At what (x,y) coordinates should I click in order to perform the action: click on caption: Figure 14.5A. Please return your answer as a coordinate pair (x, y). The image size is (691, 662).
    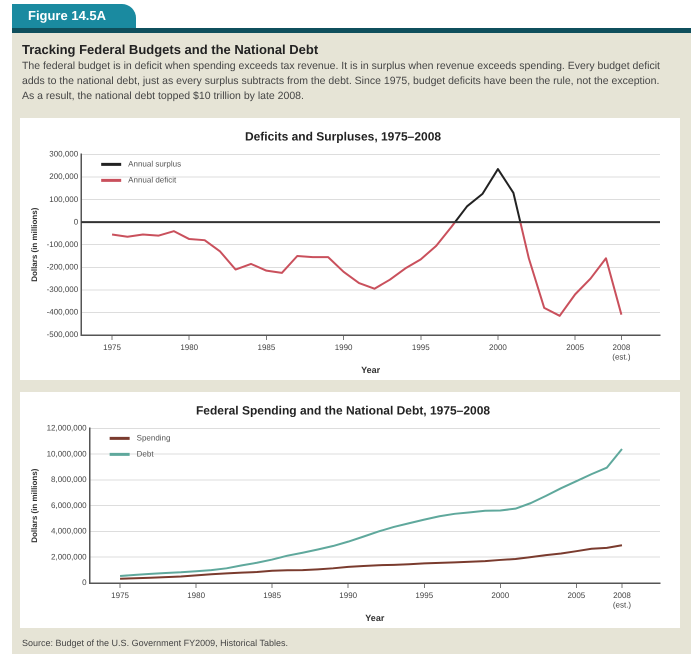
    Looking at the image, I should click on (74, 16).